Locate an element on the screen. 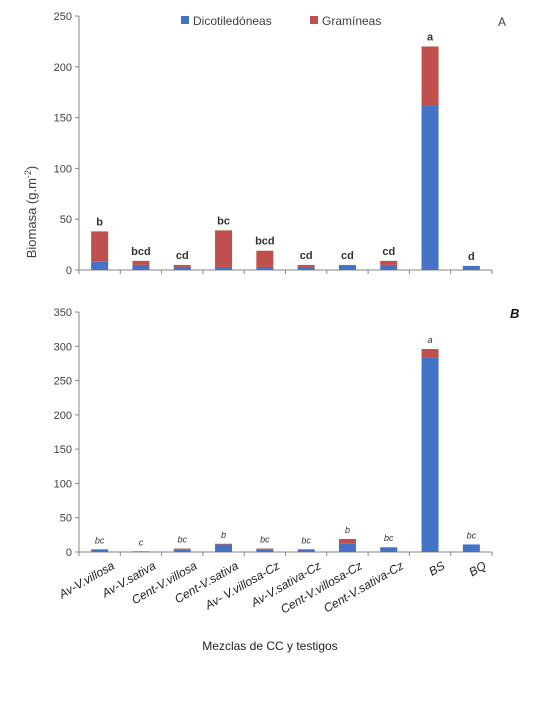  y-axis-title-superscript: -2 is located at coordinates (28, 174).